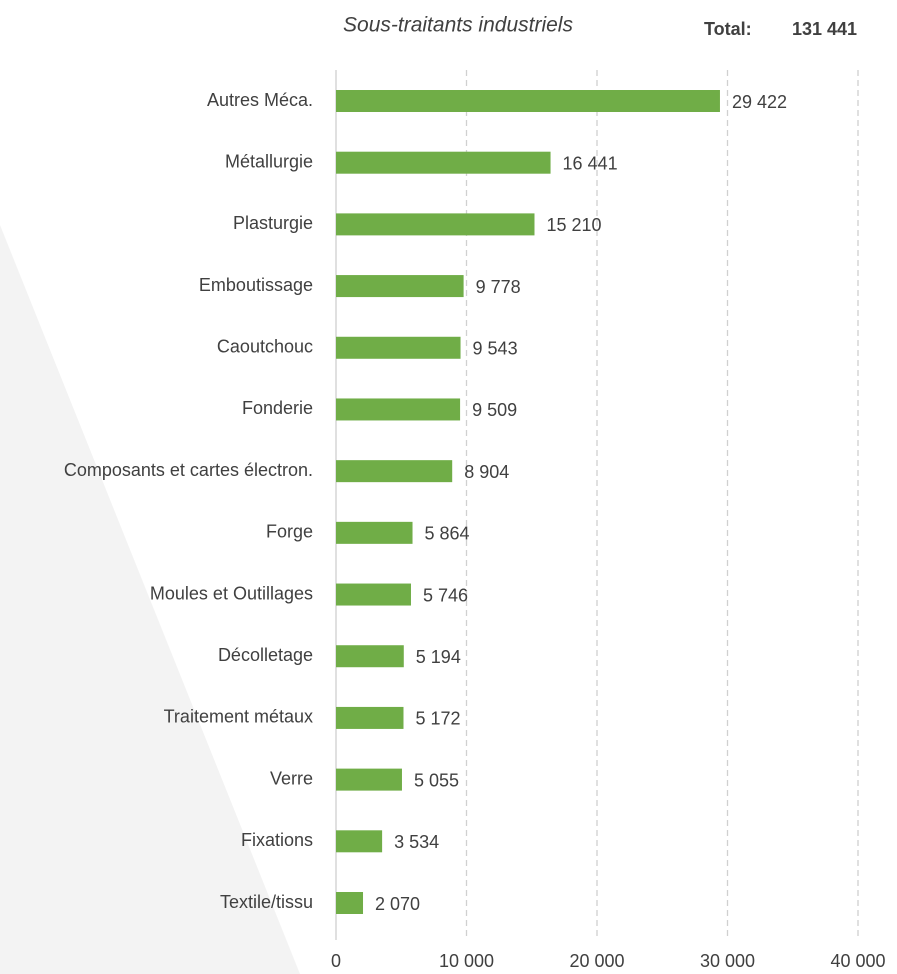 This screenshot has height=974, width=897. Describe the element at coordinates (436, 780) in the screenshot. I see `value-label: 5 055` at that location.